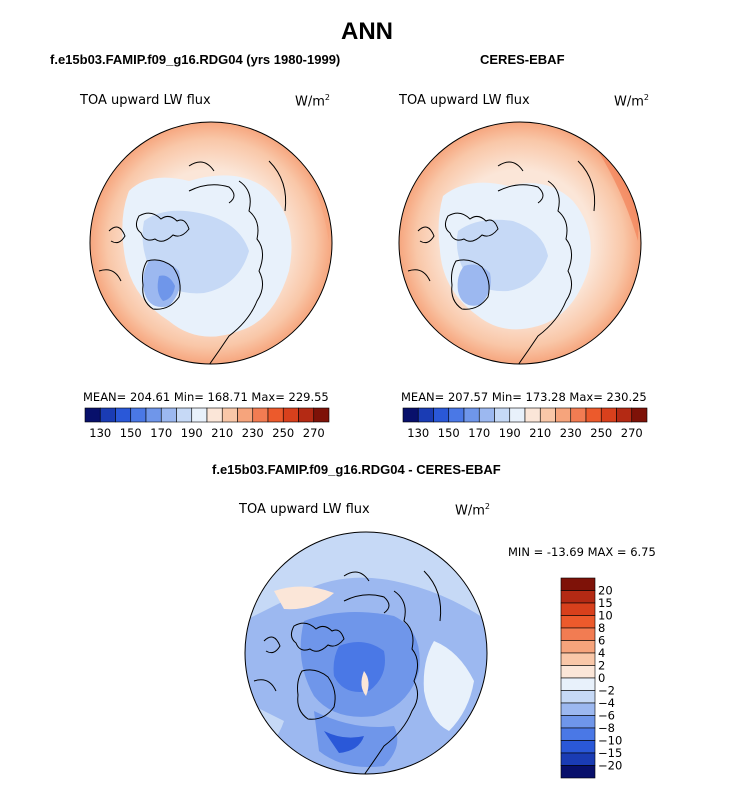  What do you see at coordinates (610, 766) in the screenshot?
I see `colorbar-tick-label: −20` at bounding box center [610, 766].